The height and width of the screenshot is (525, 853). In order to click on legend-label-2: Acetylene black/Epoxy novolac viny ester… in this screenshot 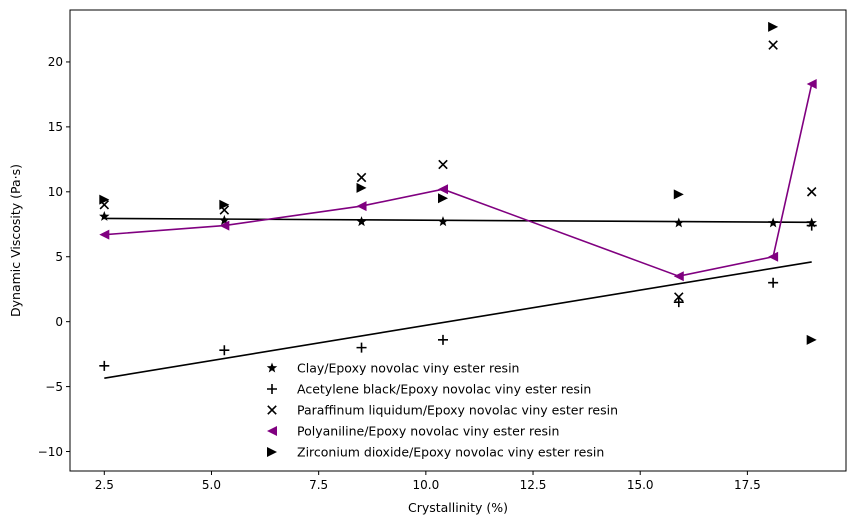, I will do `click(444, 389)`.